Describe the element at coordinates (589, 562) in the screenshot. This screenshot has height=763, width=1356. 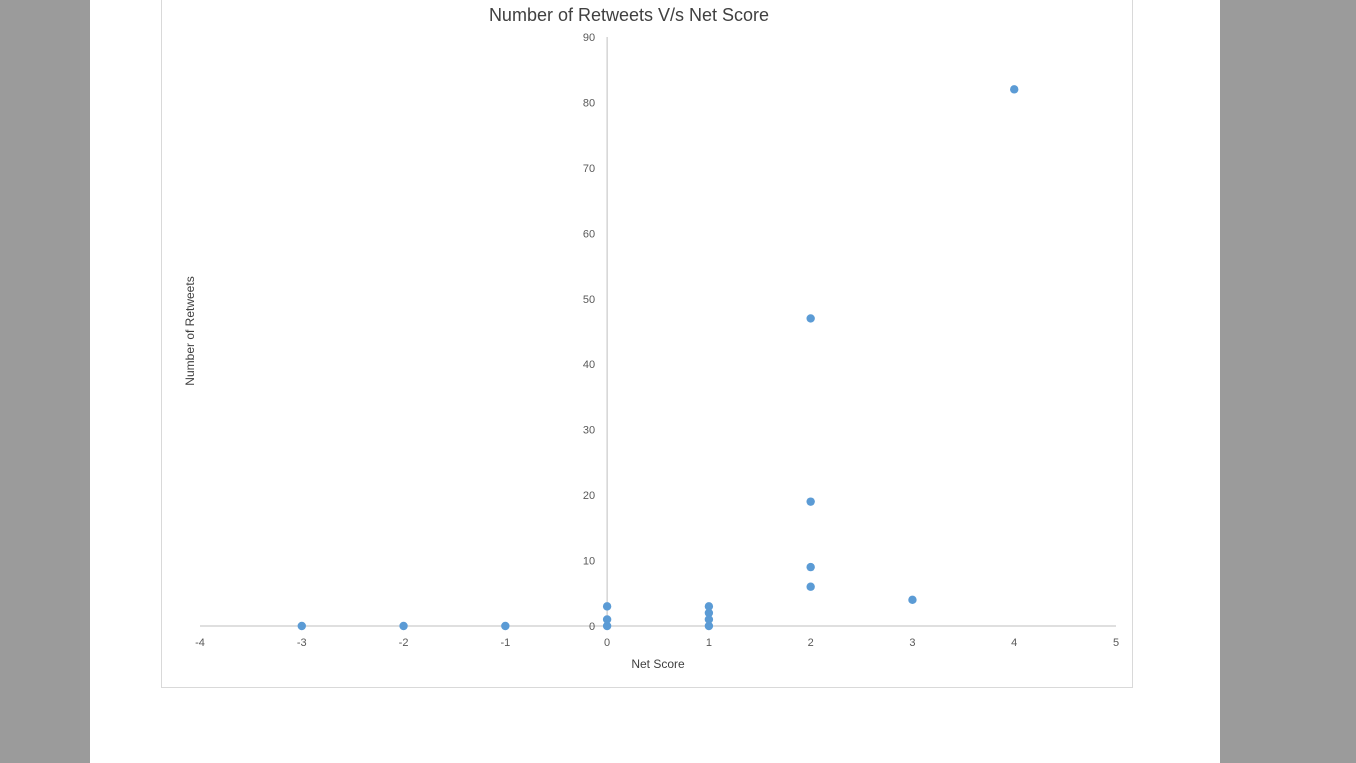
I see `y-tick-label: 10` at that location.